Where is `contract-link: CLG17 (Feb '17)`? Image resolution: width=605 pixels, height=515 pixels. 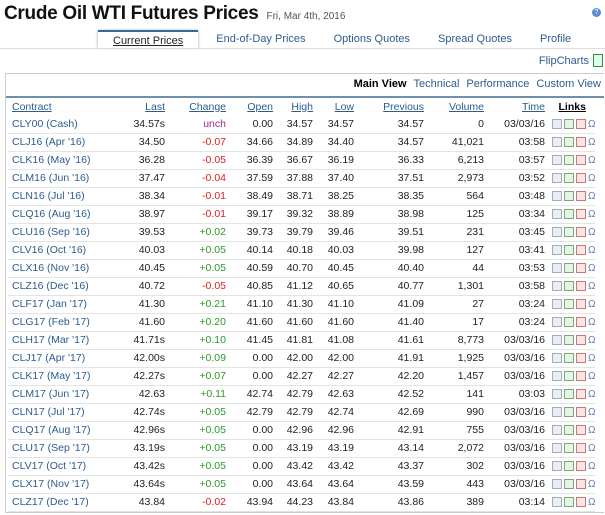 contract-link: CLG17 (Feb '17) is located at coordinates (65, 322).